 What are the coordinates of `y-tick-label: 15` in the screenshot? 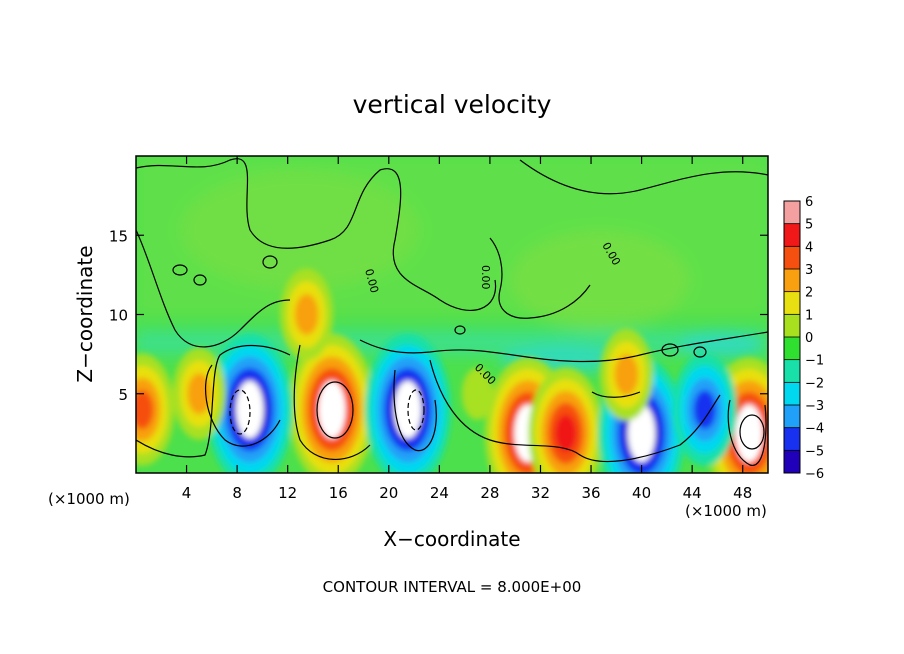 It's located at (118, 236).